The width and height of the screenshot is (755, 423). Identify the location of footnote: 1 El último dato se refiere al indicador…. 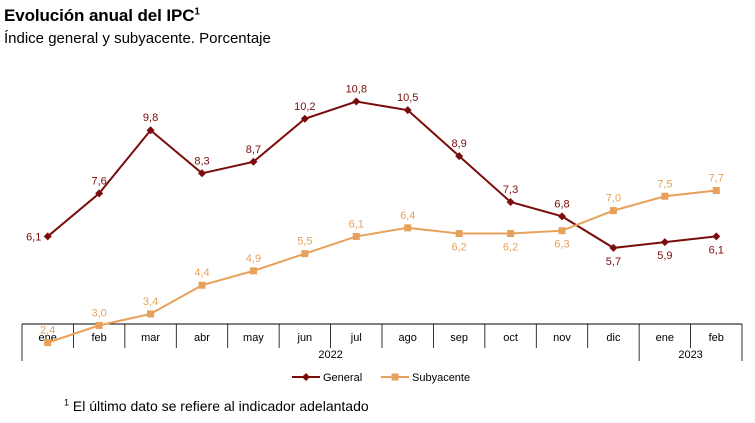
(216, 406).